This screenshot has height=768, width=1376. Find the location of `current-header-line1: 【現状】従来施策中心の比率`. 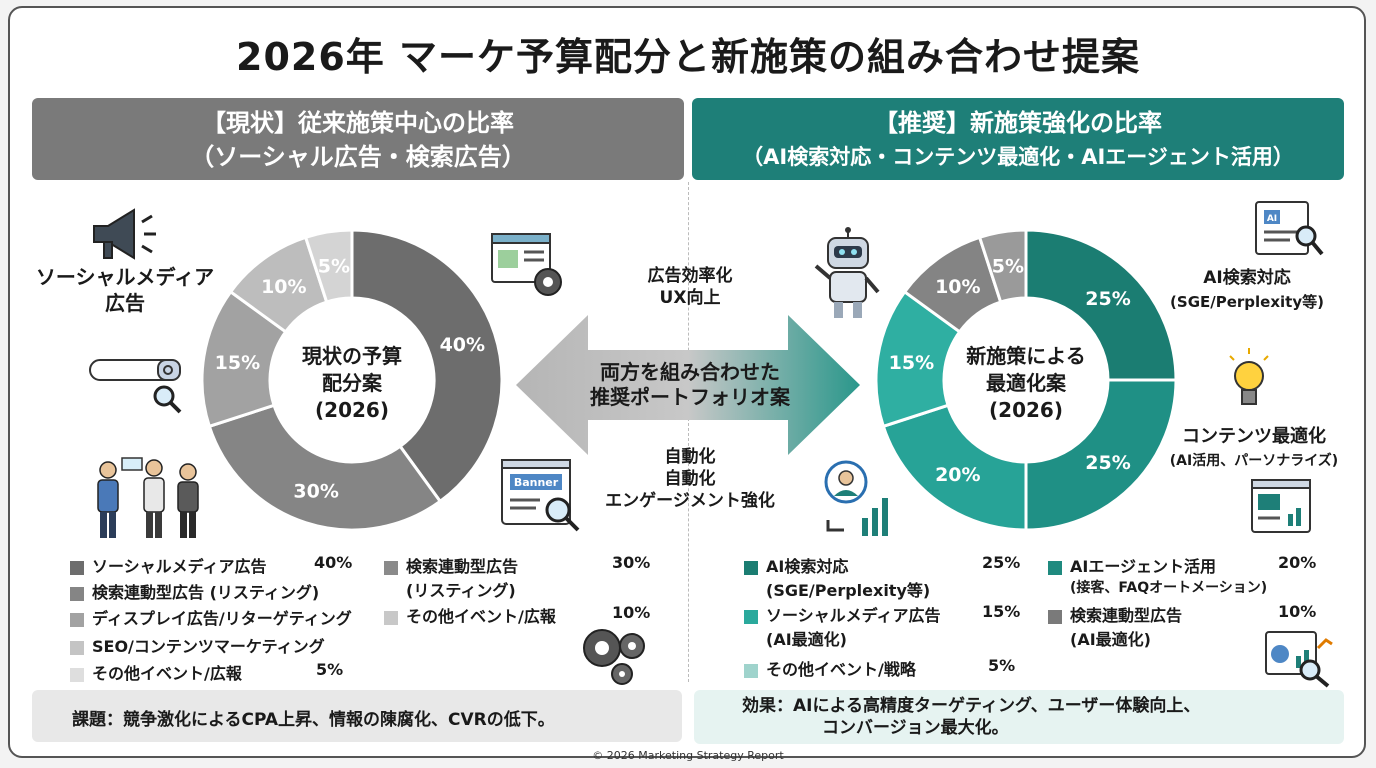

current-header-line1: 【現状】従来施策中心の比率 is located at coordinates (358, 123).